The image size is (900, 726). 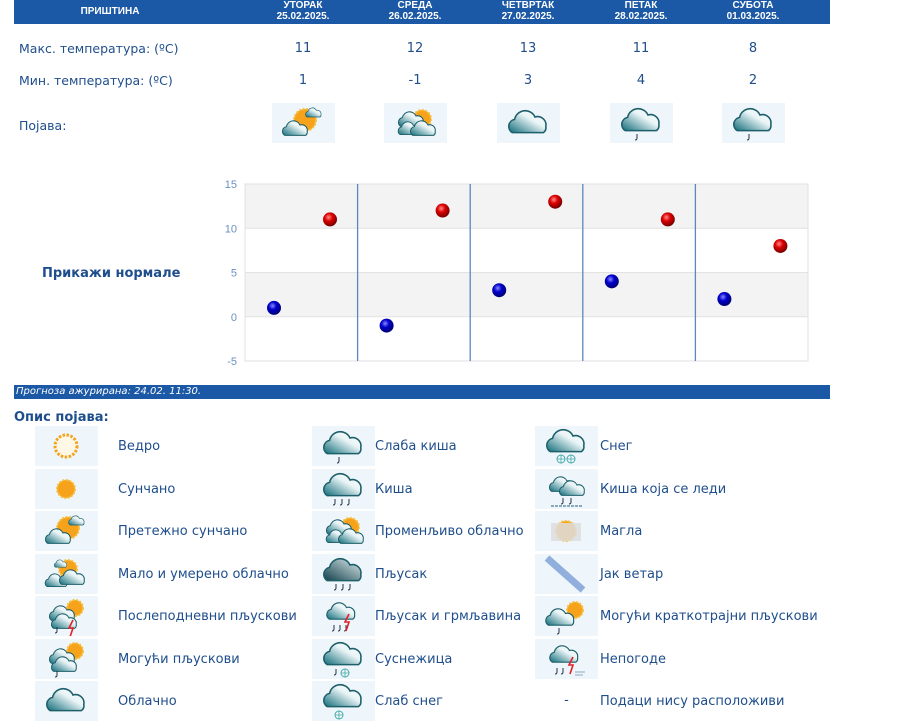 What do you see at coordinates (232, 362) in the screenshot?
I see `y-tick-label: -5` at bounding box center [232, 362].